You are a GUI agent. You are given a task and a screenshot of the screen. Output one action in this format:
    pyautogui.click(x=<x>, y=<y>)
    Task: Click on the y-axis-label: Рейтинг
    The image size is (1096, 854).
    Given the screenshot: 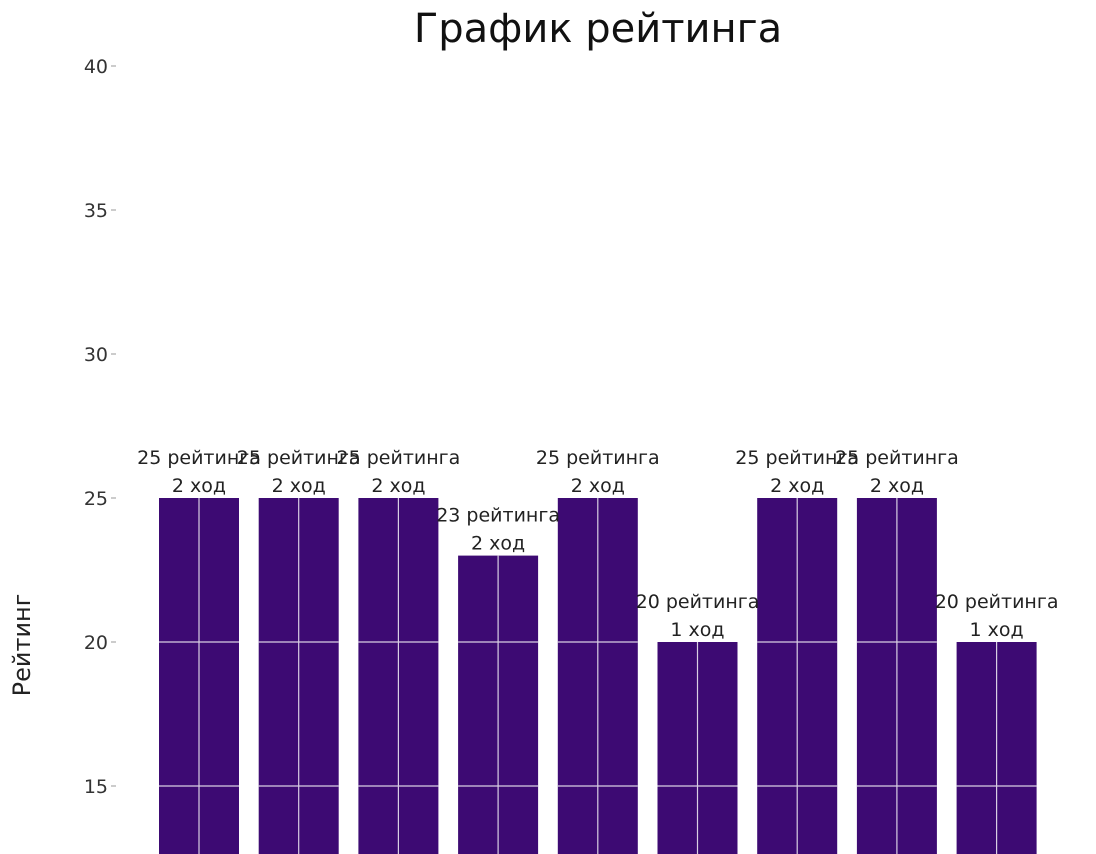 What is the action you would take?
    pyautogui.click(x=22, y=645)
    